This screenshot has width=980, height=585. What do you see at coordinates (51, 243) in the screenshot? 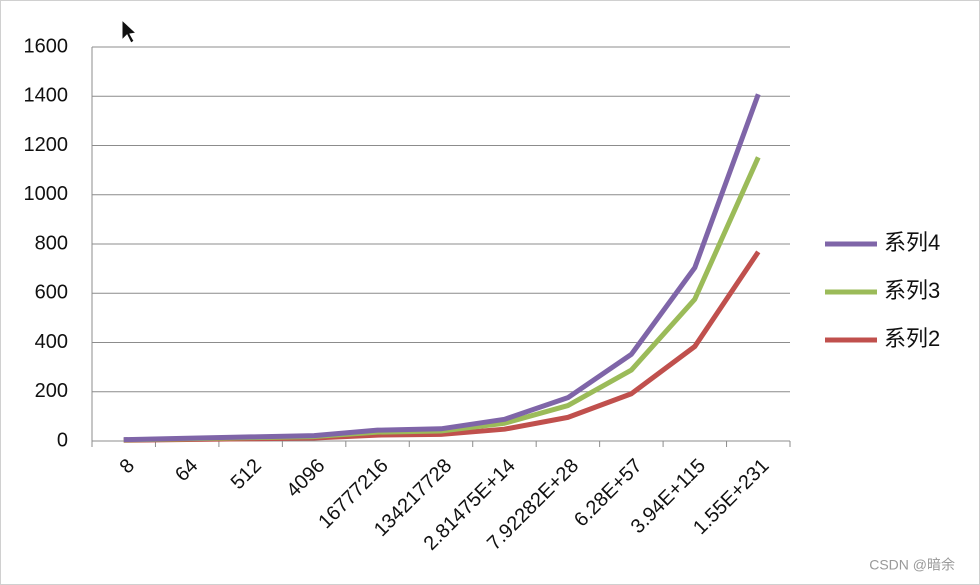
I see `y-tick-label: 800` at bounding box center [51, 243].